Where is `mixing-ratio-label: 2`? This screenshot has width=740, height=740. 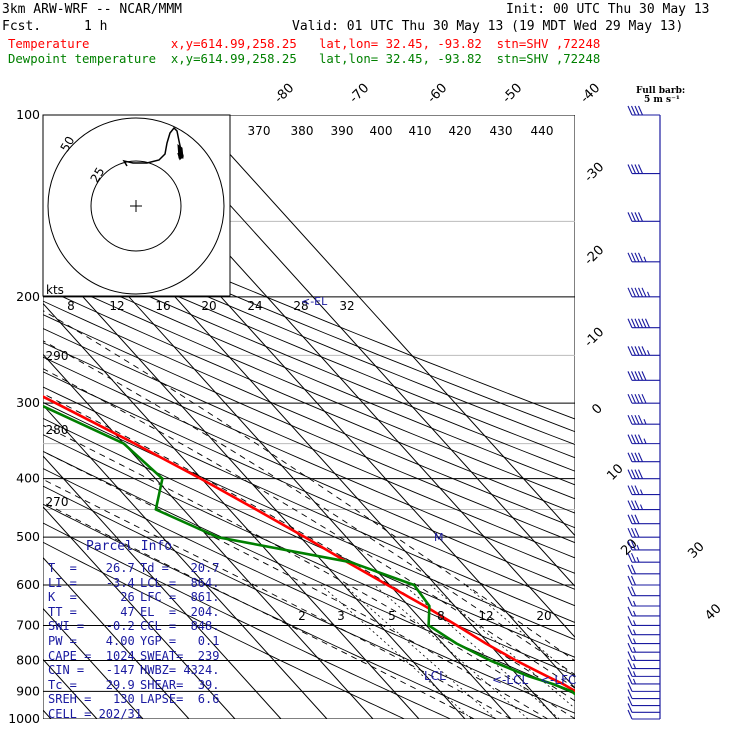 mixing-ratio-label: 2 is located at coordinates (302, 616).